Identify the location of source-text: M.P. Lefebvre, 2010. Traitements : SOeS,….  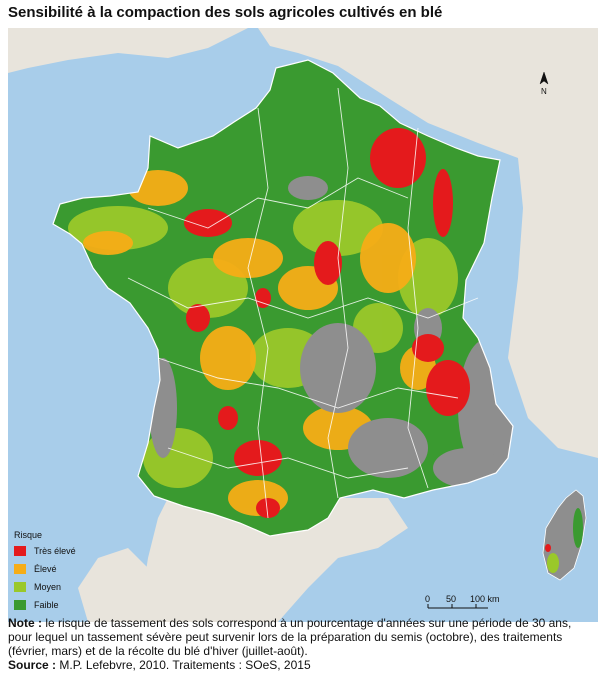
(185, 665).